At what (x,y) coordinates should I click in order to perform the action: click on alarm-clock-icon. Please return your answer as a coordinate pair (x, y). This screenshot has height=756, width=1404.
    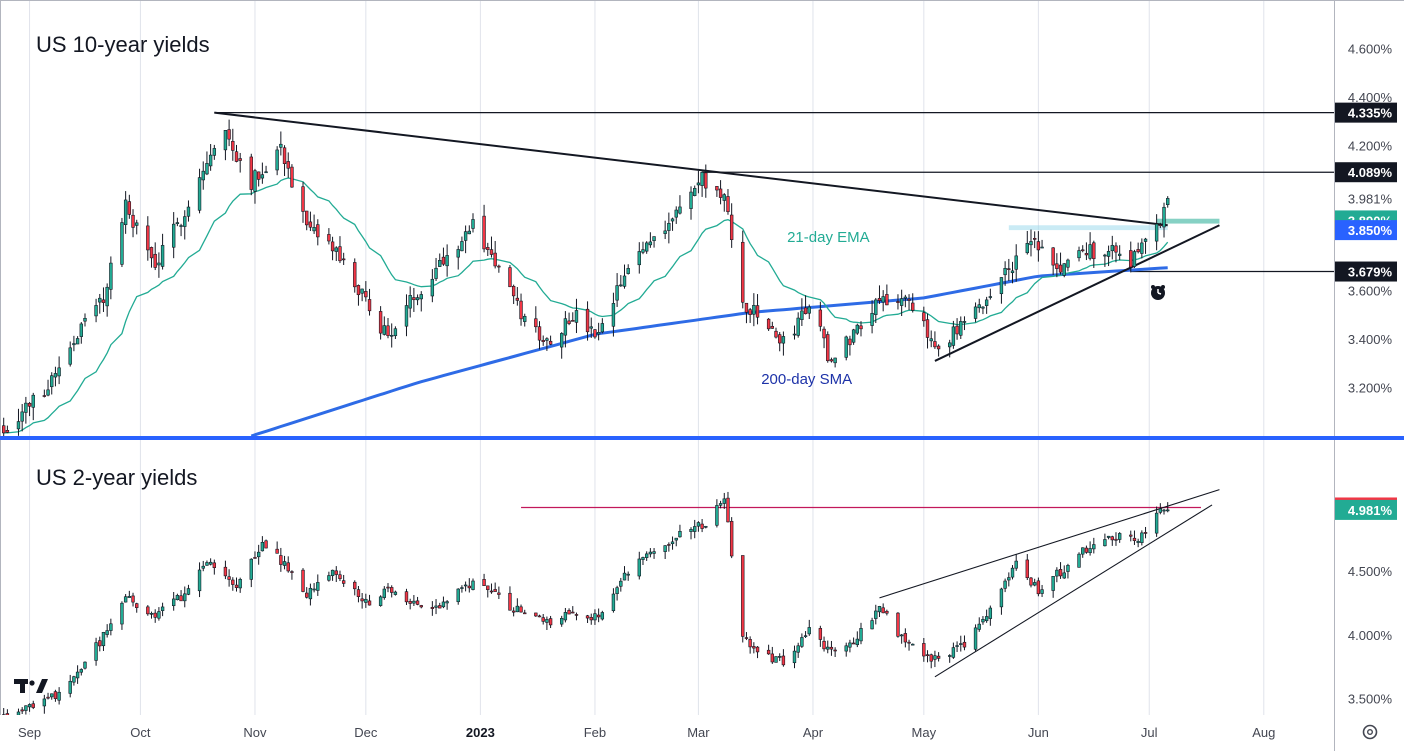
    Looking at the image, I should click on (1158, 292).